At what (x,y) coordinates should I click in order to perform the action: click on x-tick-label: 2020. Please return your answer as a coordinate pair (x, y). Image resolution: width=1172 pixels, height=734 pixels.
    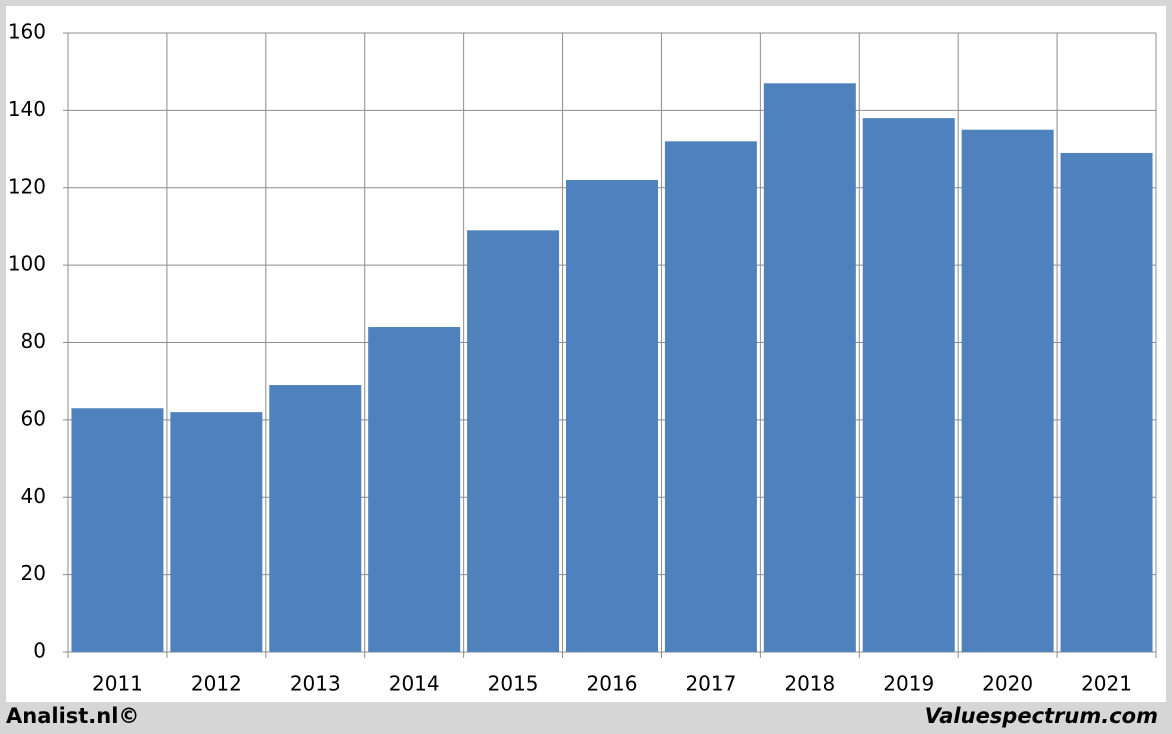
    Looking at the image, I should click on (1007, 684).